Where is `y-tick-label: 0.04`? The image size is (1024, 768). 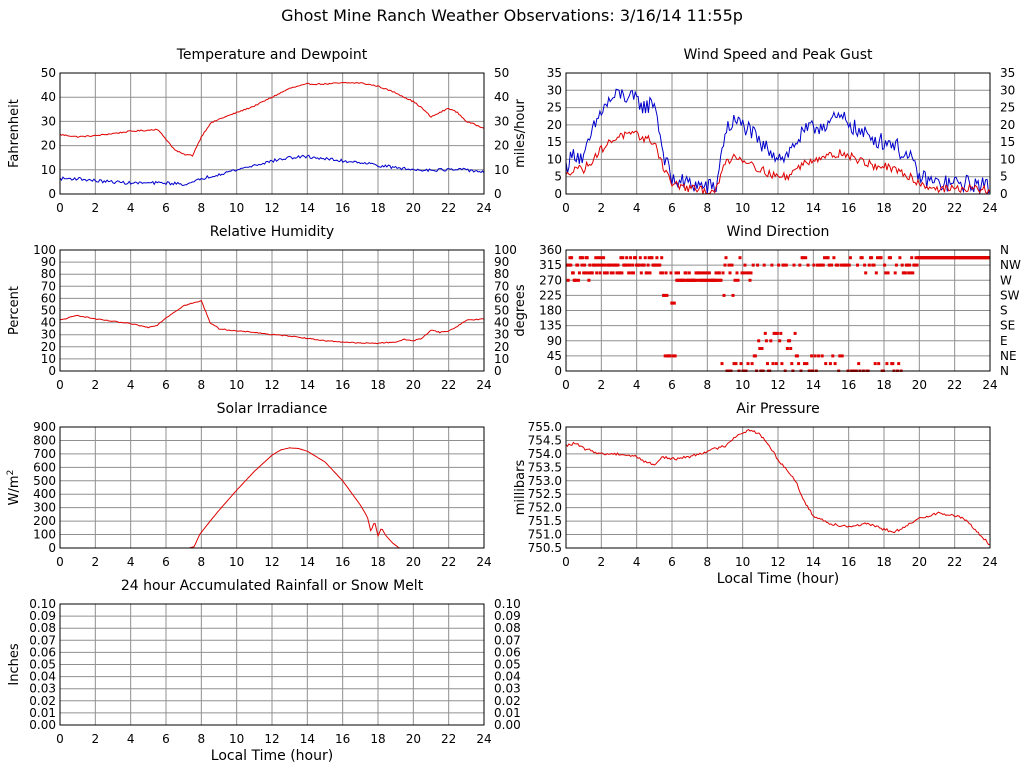
y-tick-label: 0.04 is located at coordinates (42, 677).